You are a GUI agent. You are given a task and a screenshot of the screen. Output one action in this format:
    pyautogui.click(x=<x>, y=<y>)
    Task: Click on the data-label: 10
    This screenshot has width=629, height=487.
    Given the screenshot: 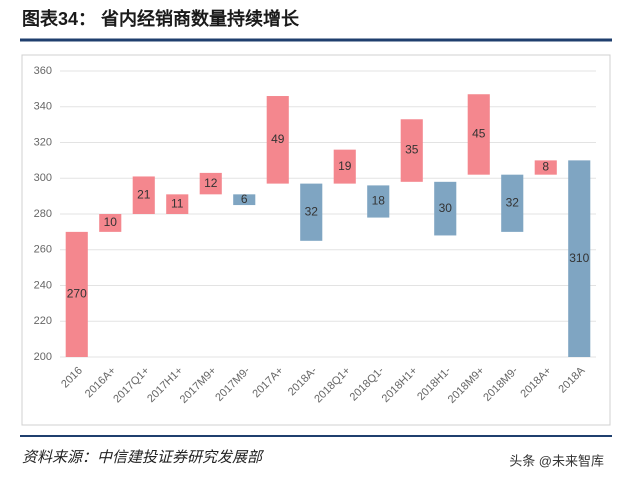 What is the action you would take?
    pyautogui.click(x=111, y=222)
    